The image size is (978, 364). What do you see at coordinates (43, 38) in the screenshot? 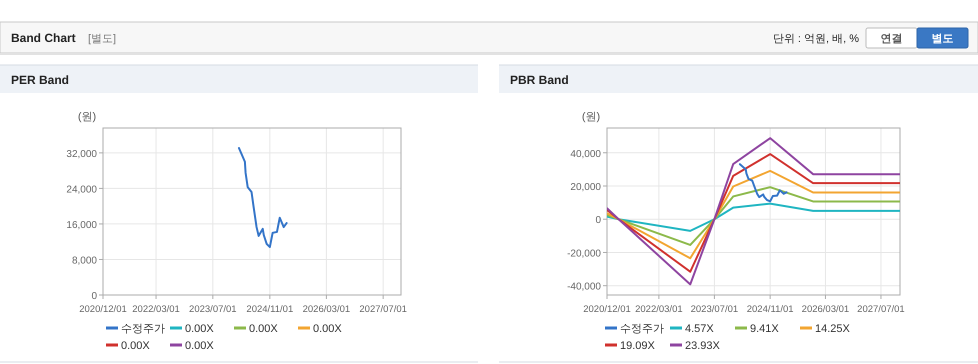
I see `text: Band Chart` at bounding box center [43, 38].